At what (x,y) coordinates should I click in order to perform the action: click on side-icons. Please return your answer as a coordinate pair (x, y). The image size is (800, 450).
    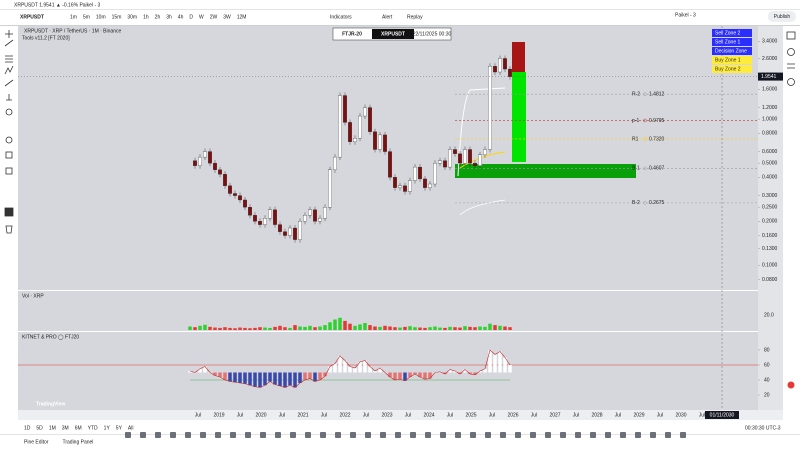
    Looking at the image, I should click on (791, 210).